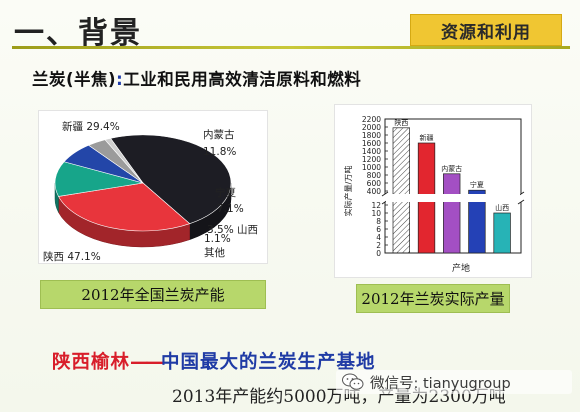 Image resolution: width=580 pixels, height=412 pixels. What do you see at coordinates (371, 127) in the screenshot?
I see `y-tick-label-upper-8: 2000` at bounding box center [371, 127].